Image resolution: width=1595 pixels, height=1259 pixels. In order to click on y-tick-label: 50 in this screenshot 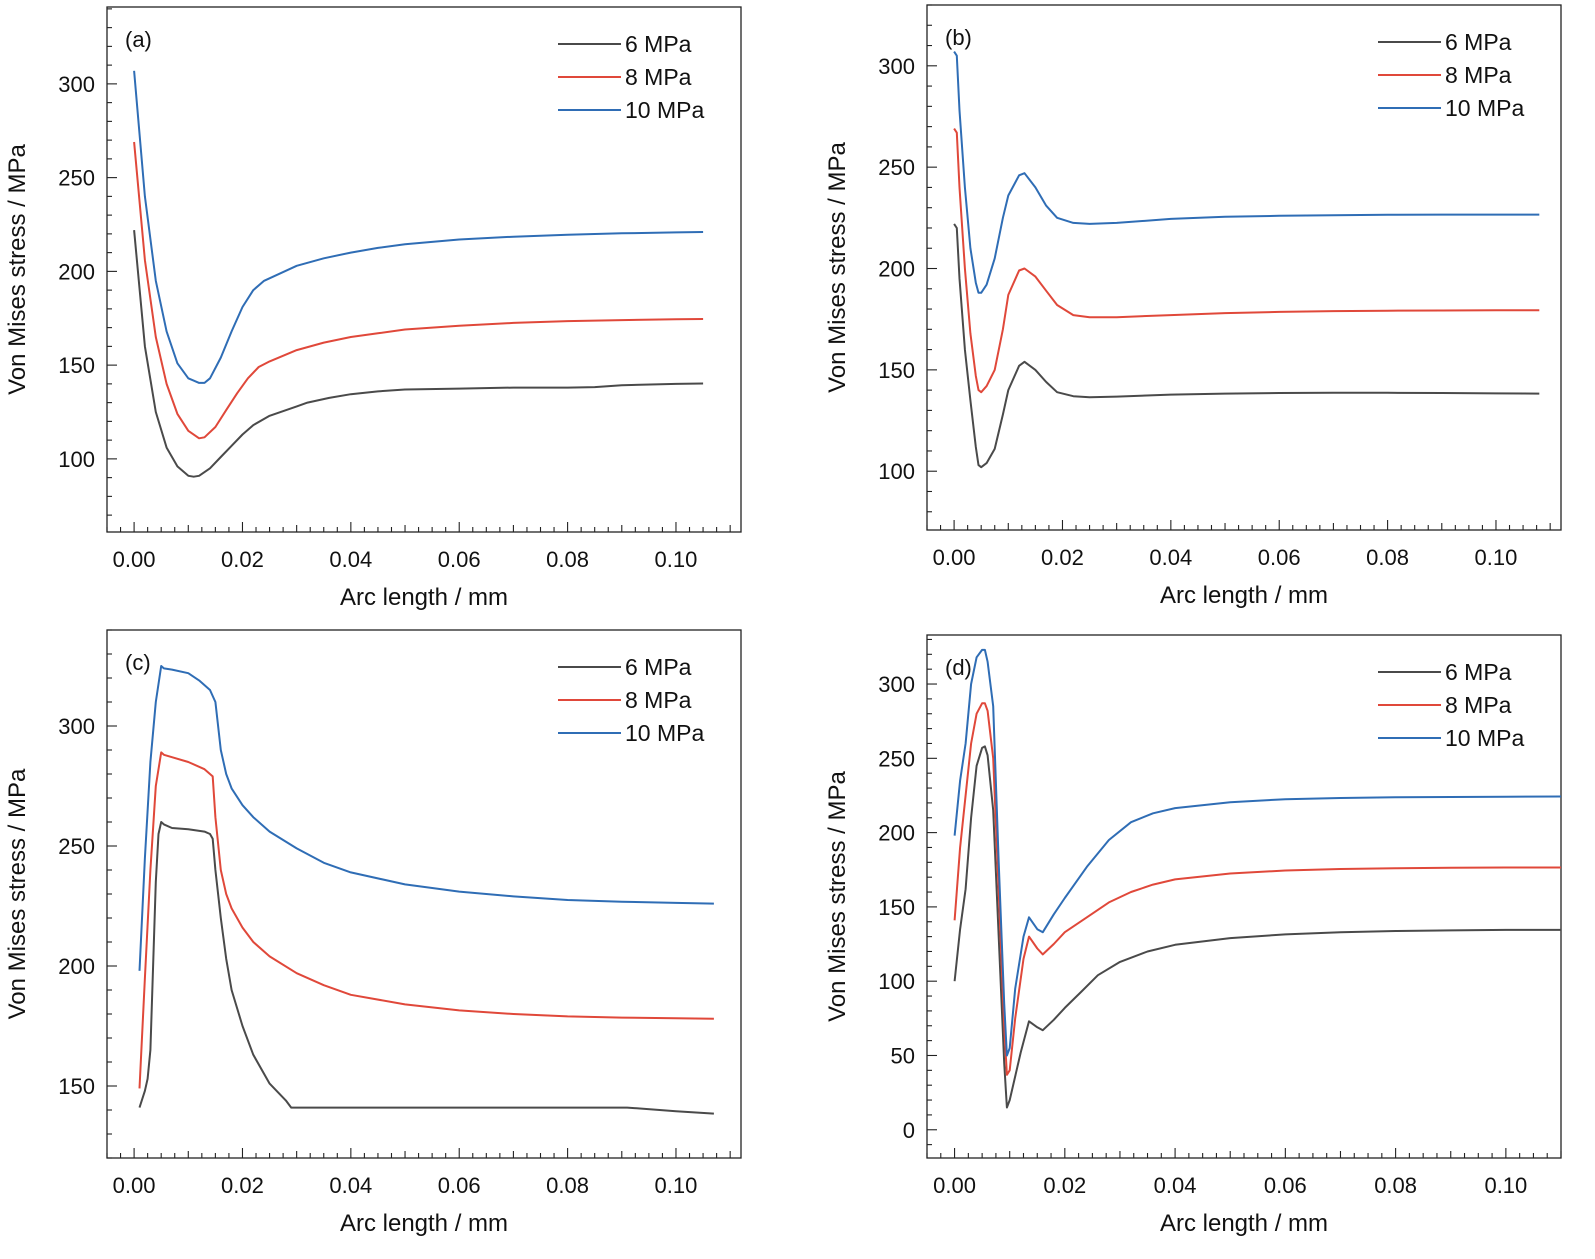, I will do `click(903, 1055)`.